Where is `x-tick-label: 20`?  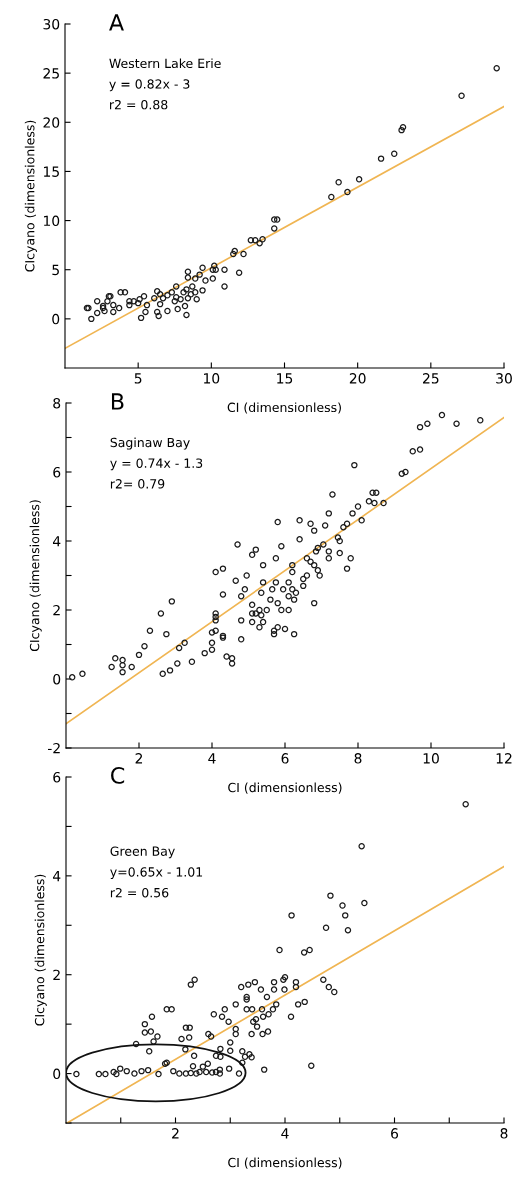 x-tick-label: 20 is located at coordinates (357, 378).